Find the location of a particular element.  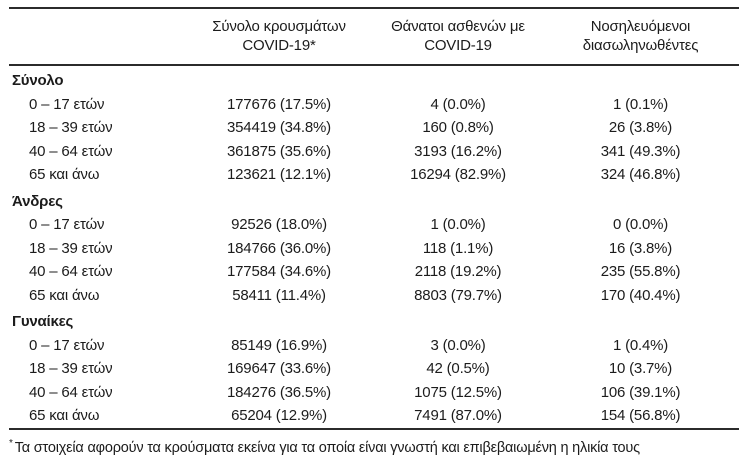

empty-header-cell is located at coordinates (96, 37).